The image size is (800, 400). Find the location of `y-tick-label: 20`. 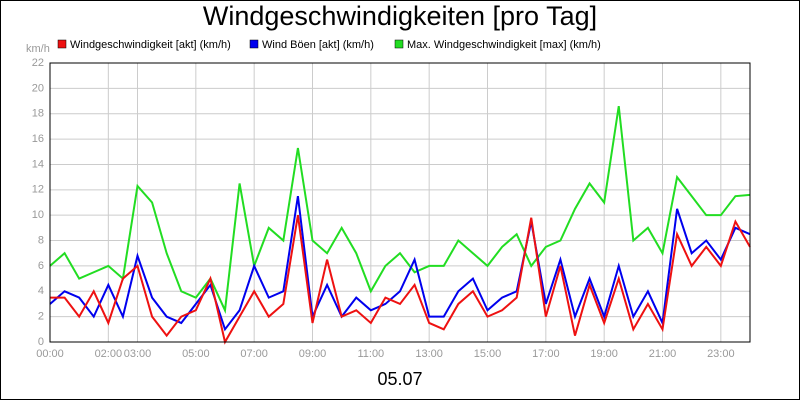

y-tick-label: 20 is located at coordinates (38, 88).